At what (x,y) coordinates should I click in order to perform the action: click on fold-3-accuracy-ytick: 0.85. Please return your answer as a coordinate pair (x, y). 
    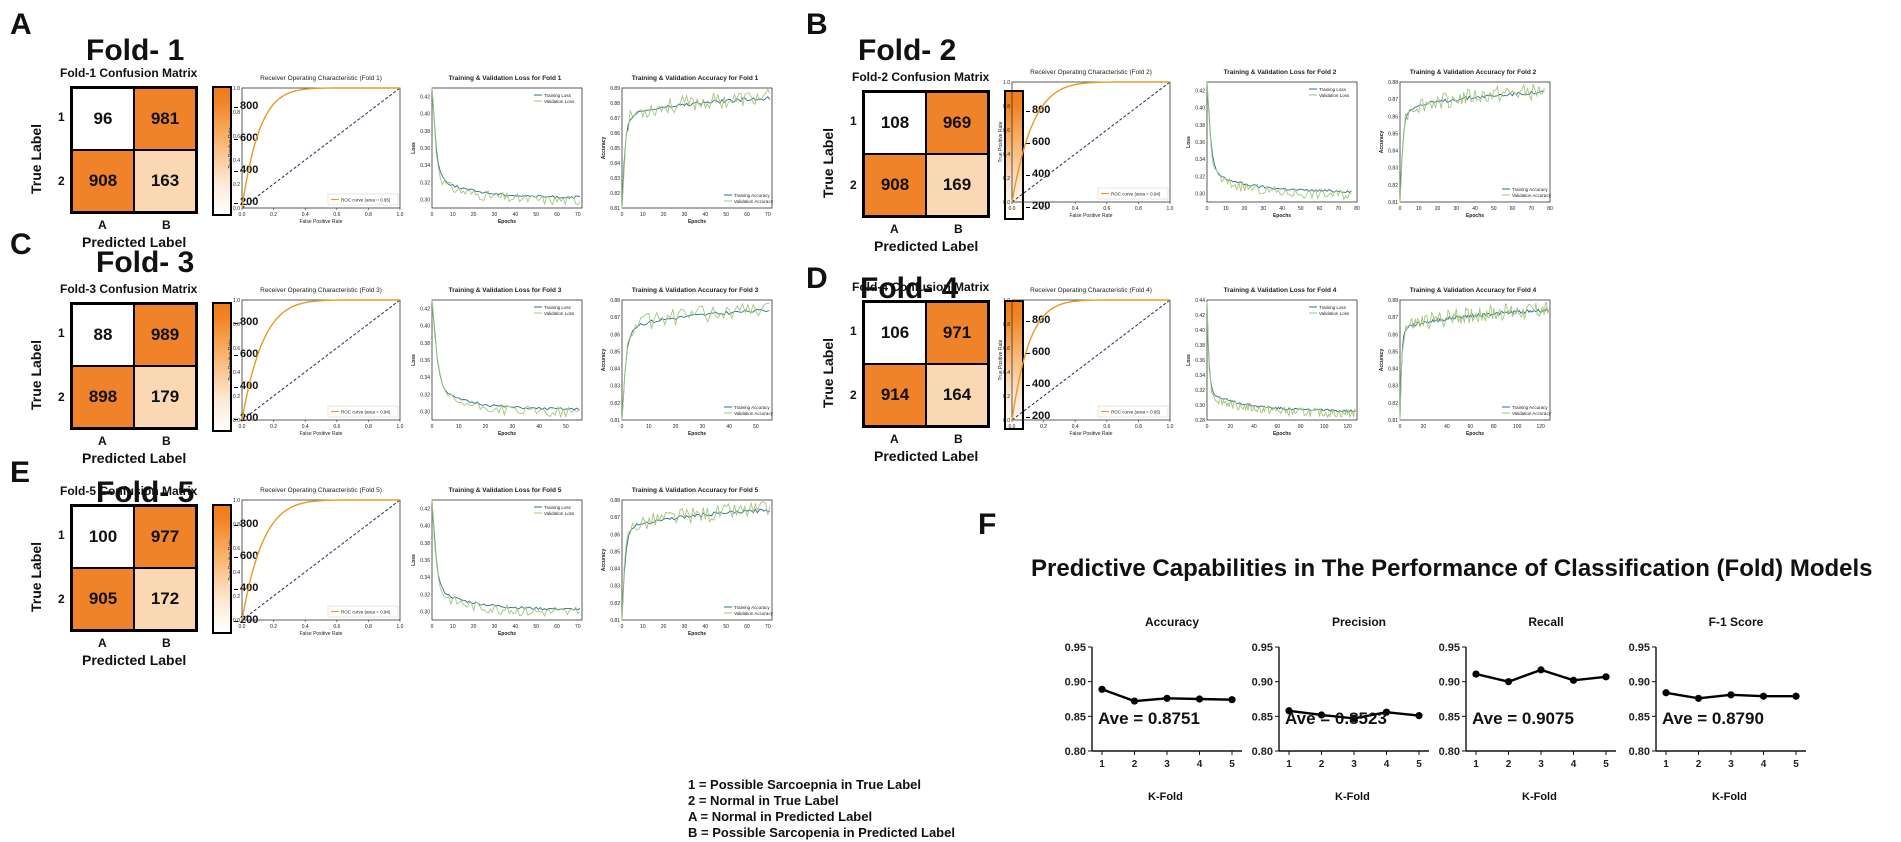
    Looking at the image, I should click on (615, 352).